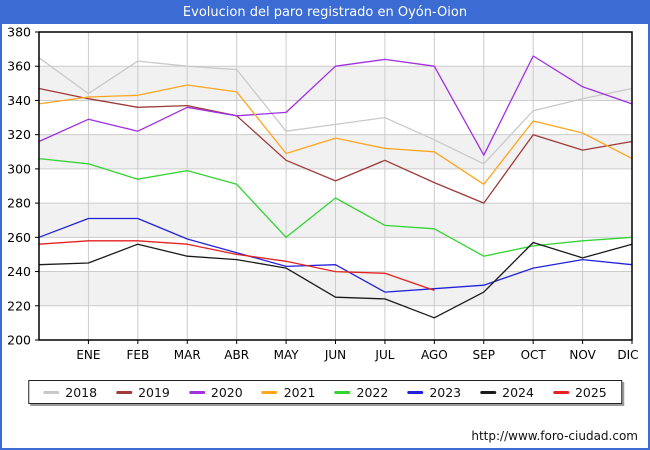 Image resolution: width=650 pixels, height=450 pixels. Describe the element at coordinates (196, 392) in the screenshot. I see `legend-swatch-2020` at that location.